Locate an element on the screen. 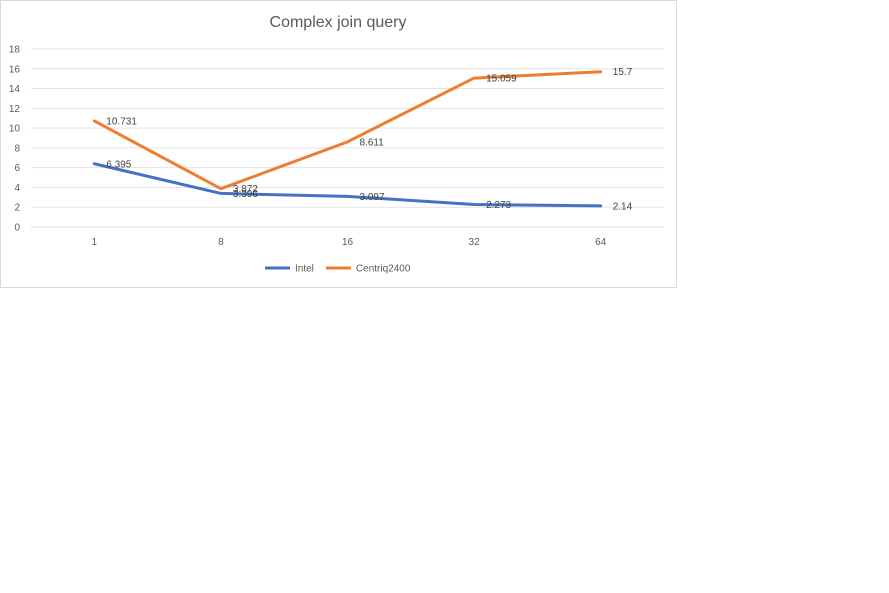  y-tick-label: 18 is located at coordinates (15, 50).